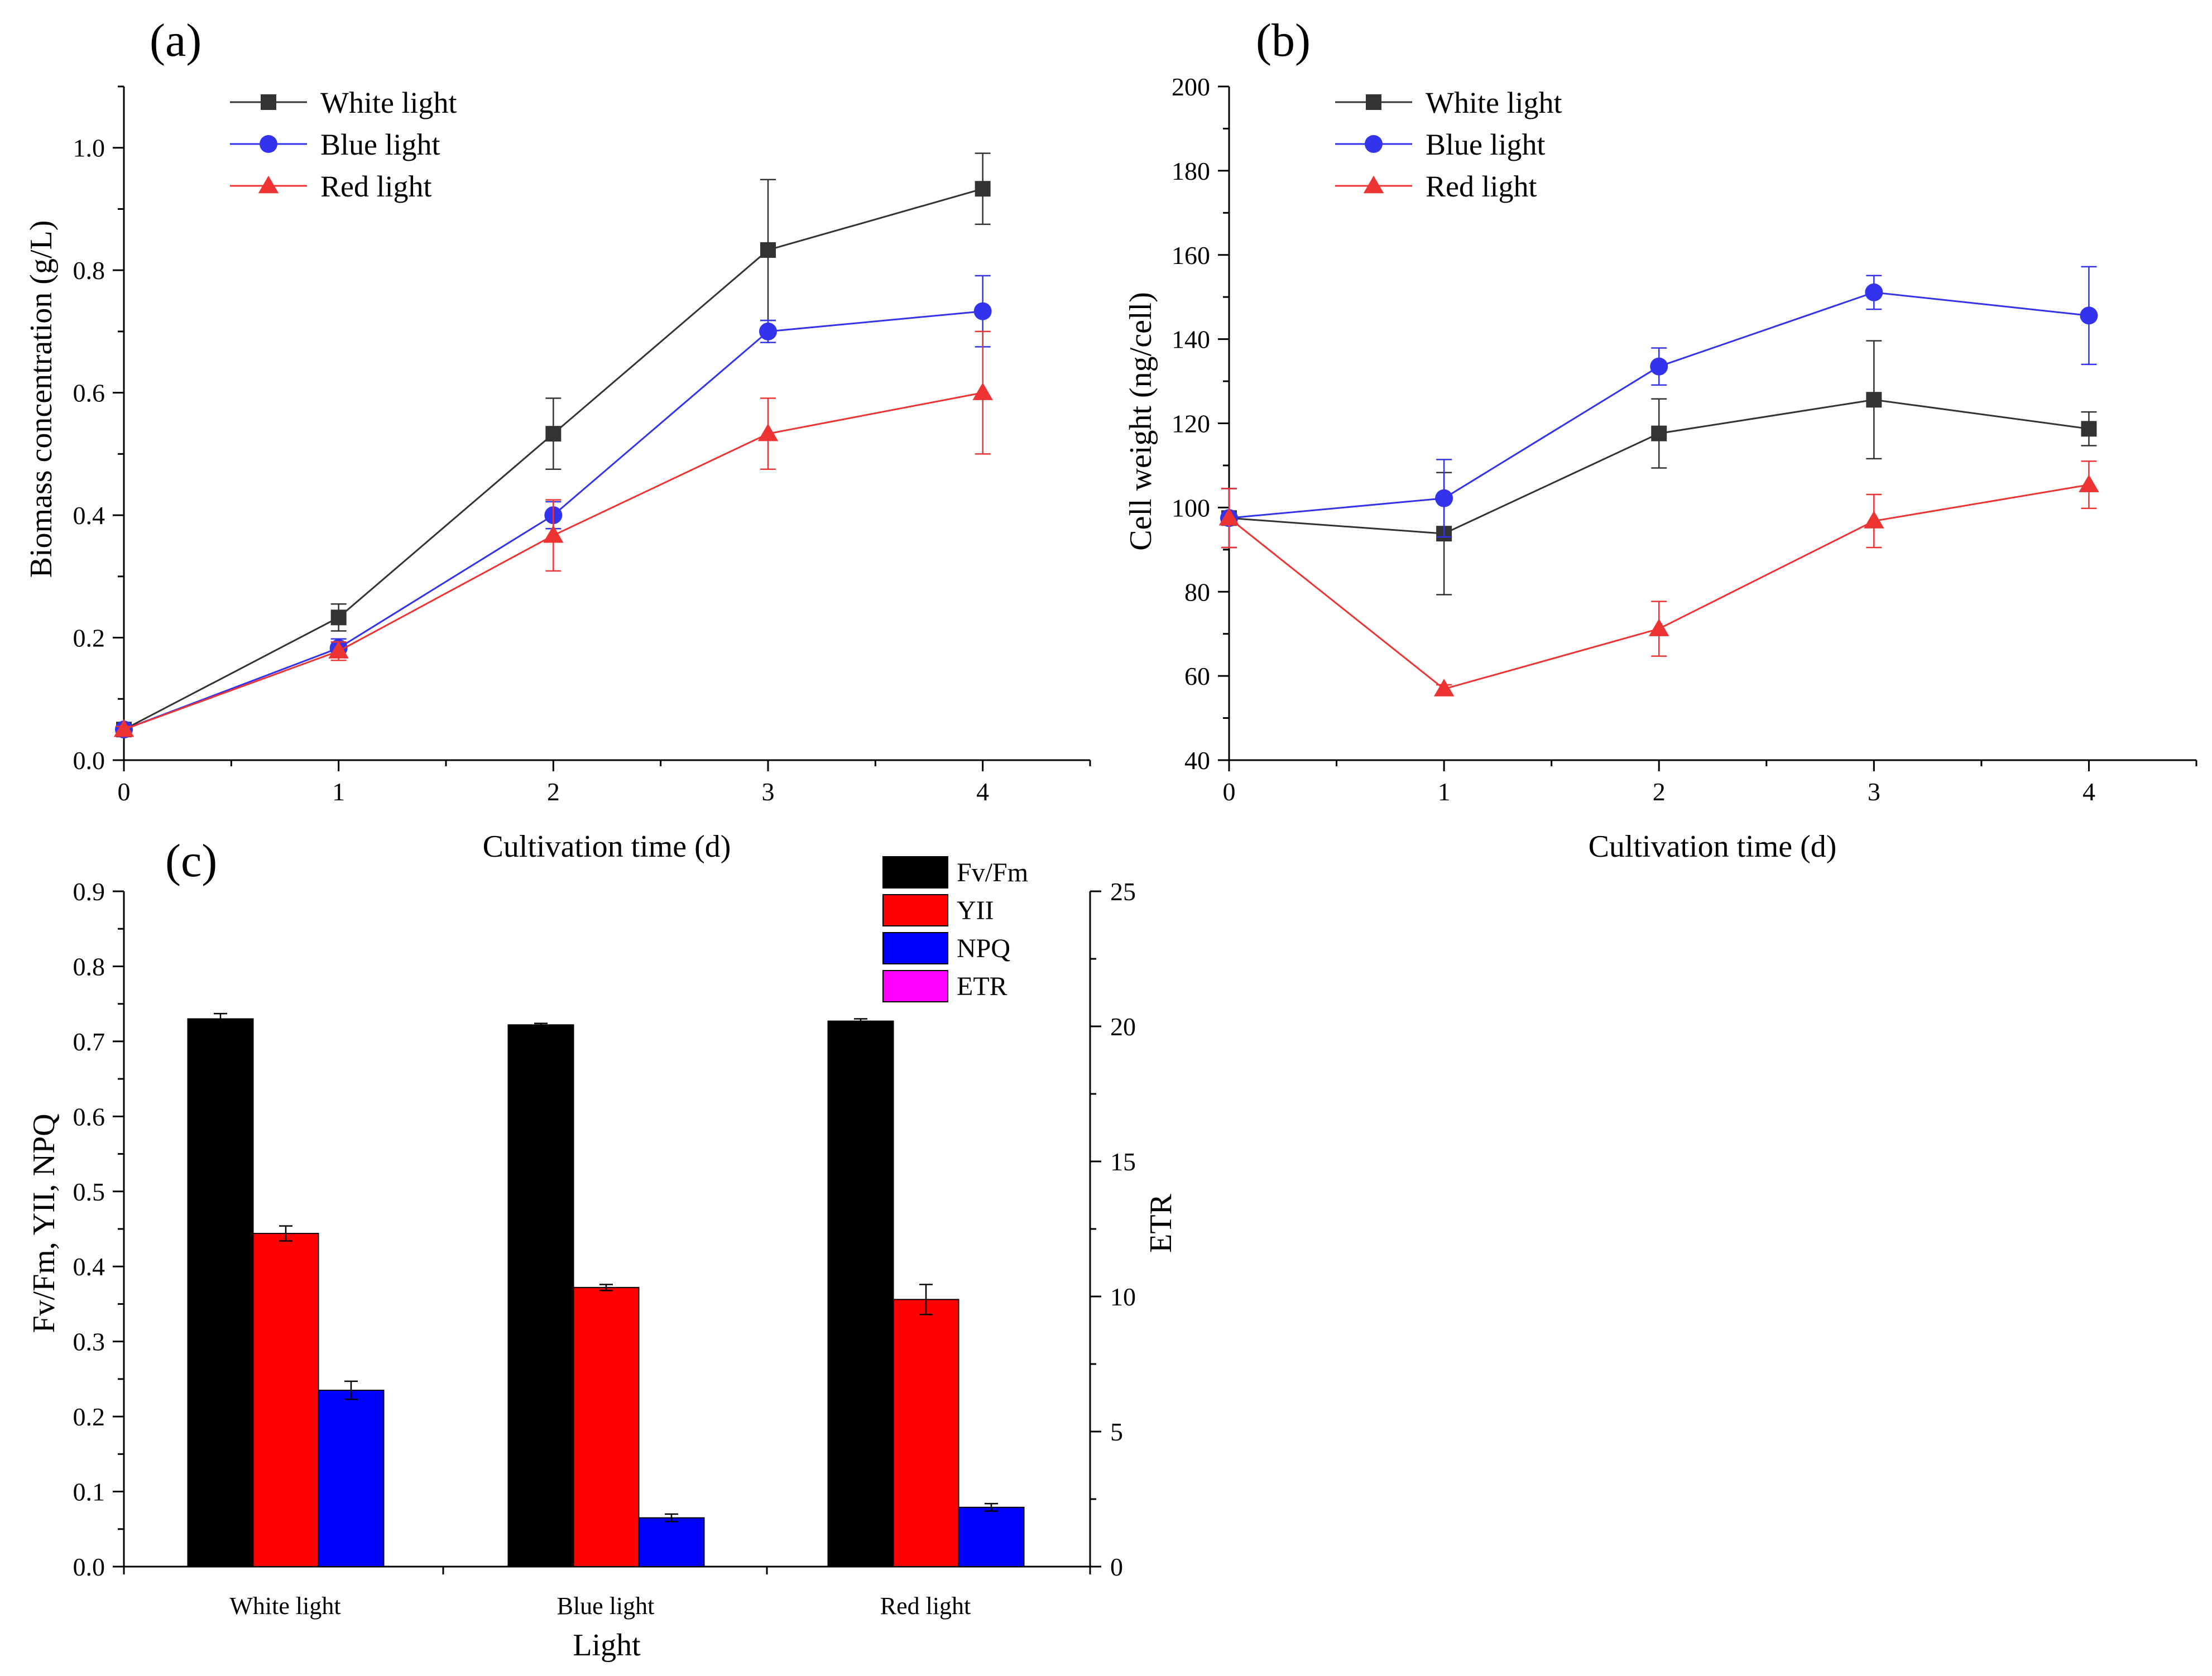 This screenshot has height=1676, width=2212. I want to click on legend-b: White light Blue light Red light, so click(1448, 144).